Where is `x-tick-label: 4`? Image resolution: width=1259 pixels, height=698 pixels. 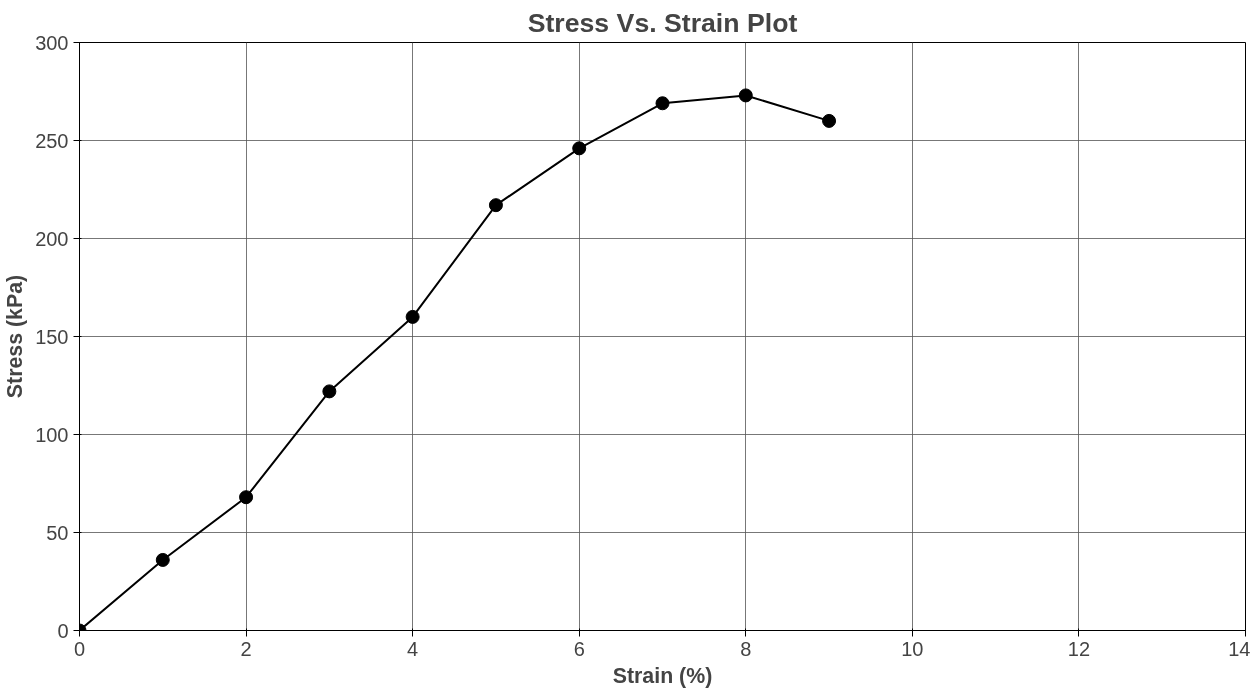 x-tick-label: 4 is located at coordinates (413, 648).